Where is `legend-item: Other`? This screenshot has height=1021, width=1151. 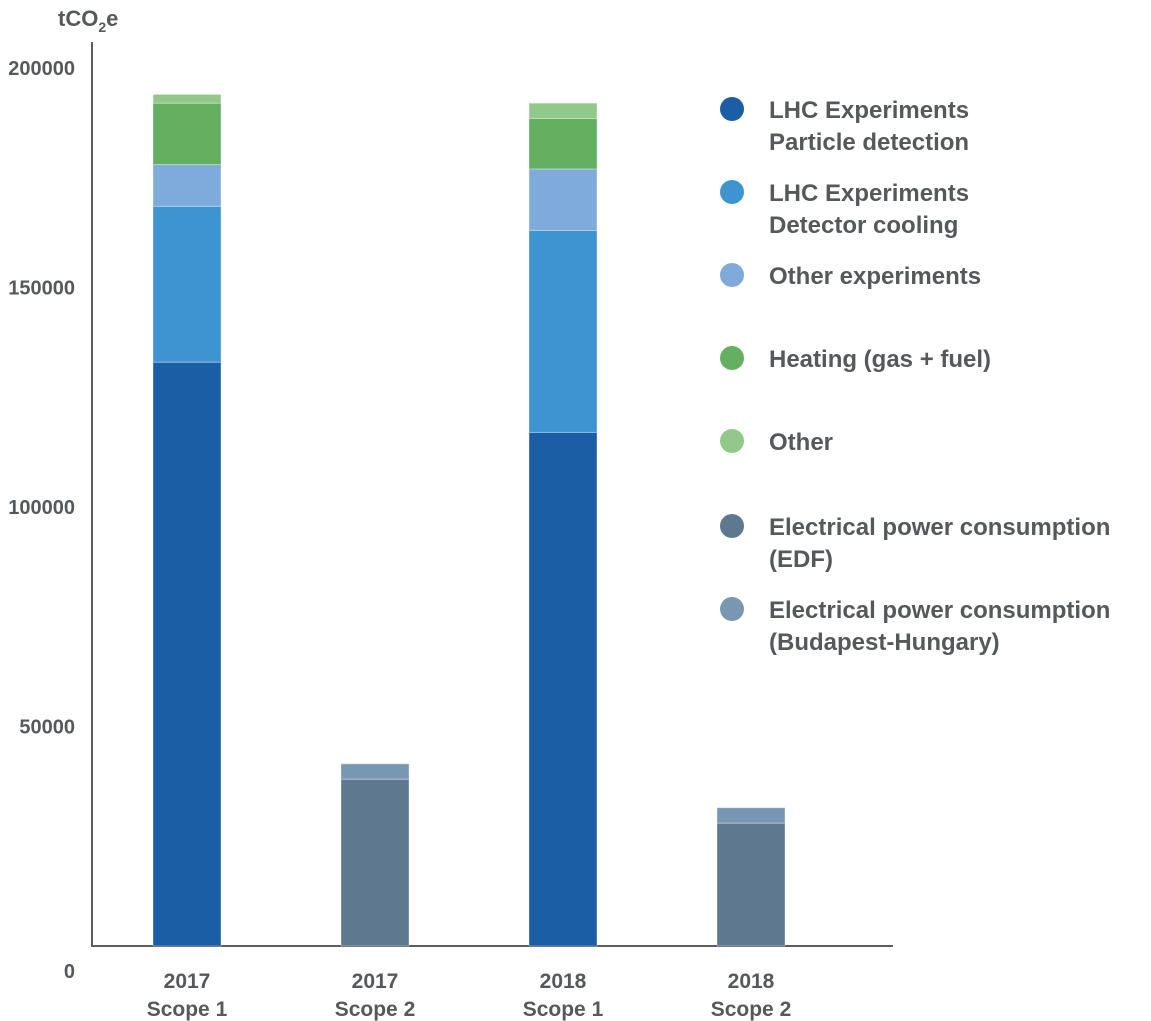 legend-item: Other is located at coordinates (776, 442).